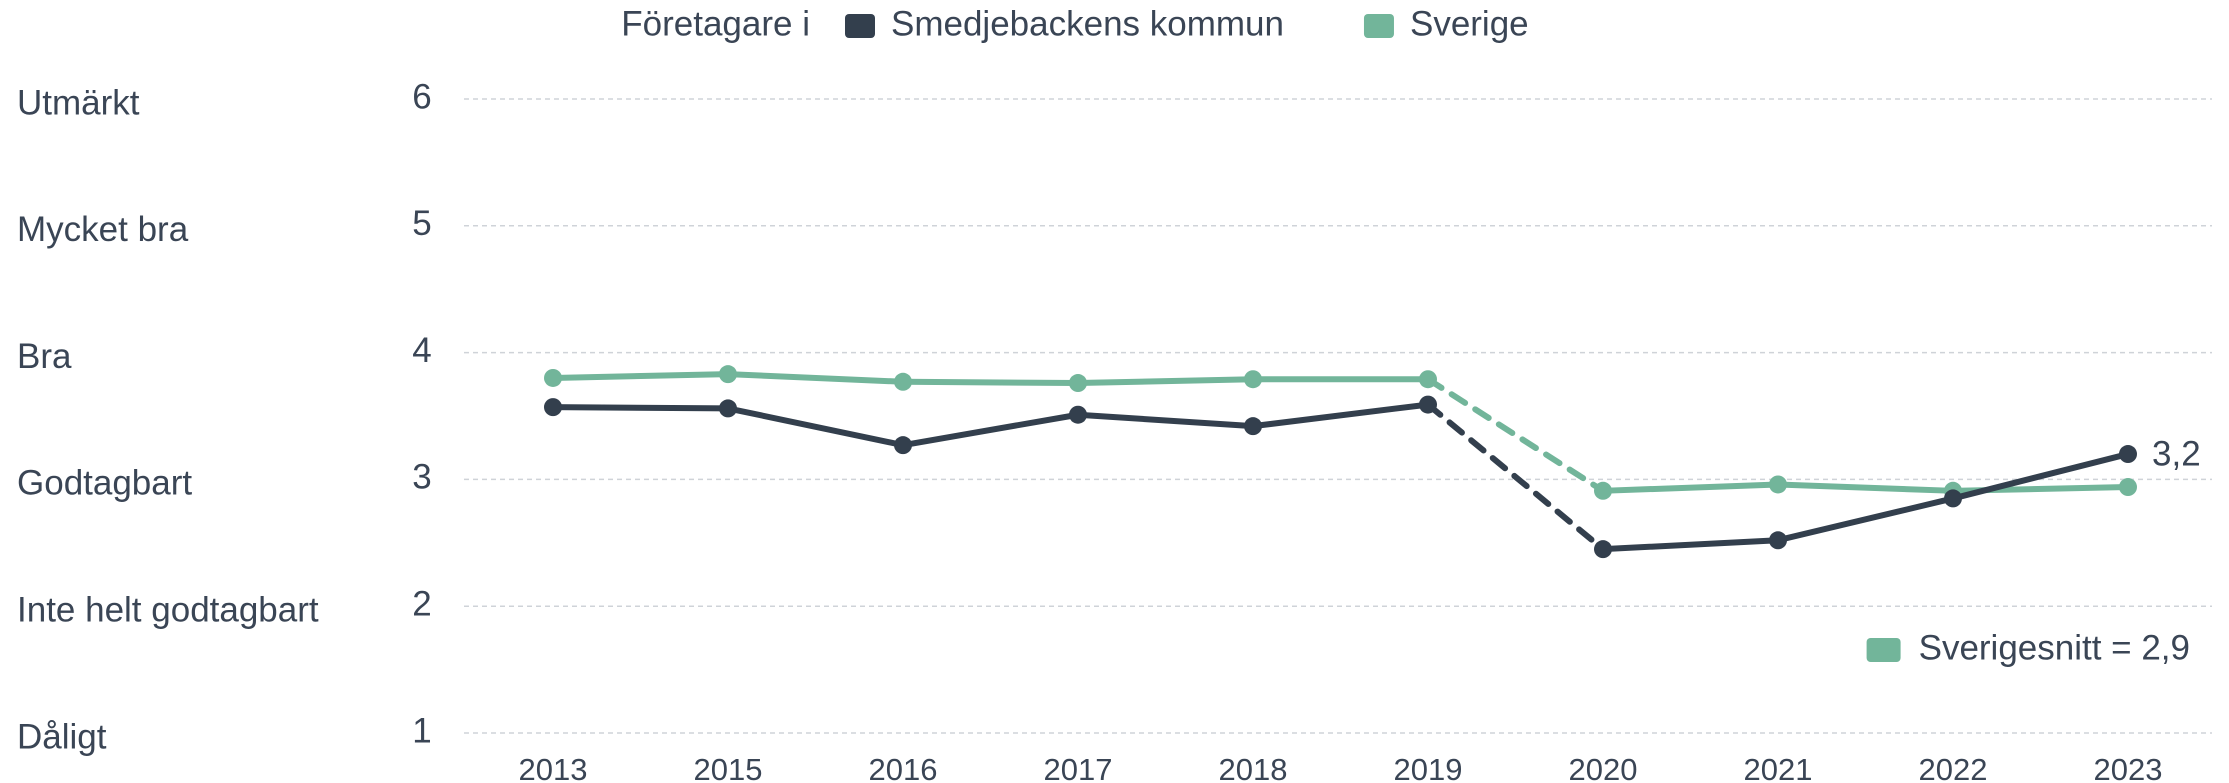 The image size is (2229, 783). Describe the element at coordinates (421, 603) in the screenshot. I see `y-tick-label: 2` at that location.